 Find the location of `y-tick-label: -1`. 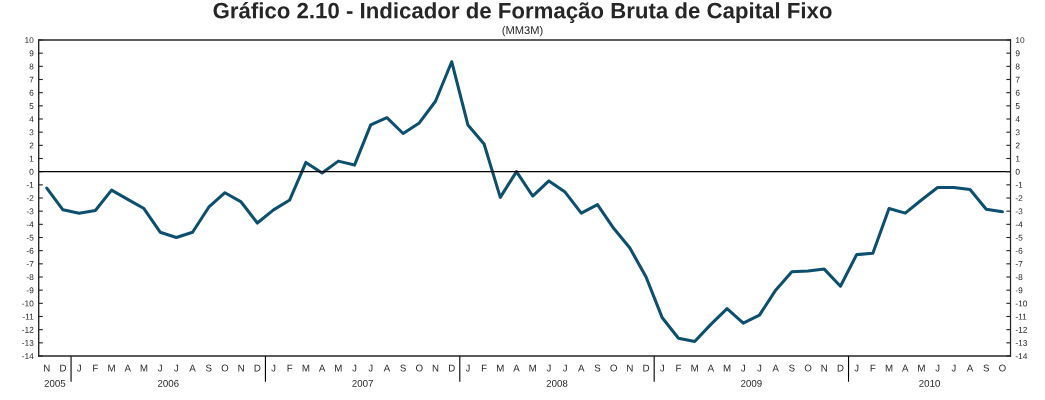

y-tick-label: -1 is located at coordinates (30, 185).